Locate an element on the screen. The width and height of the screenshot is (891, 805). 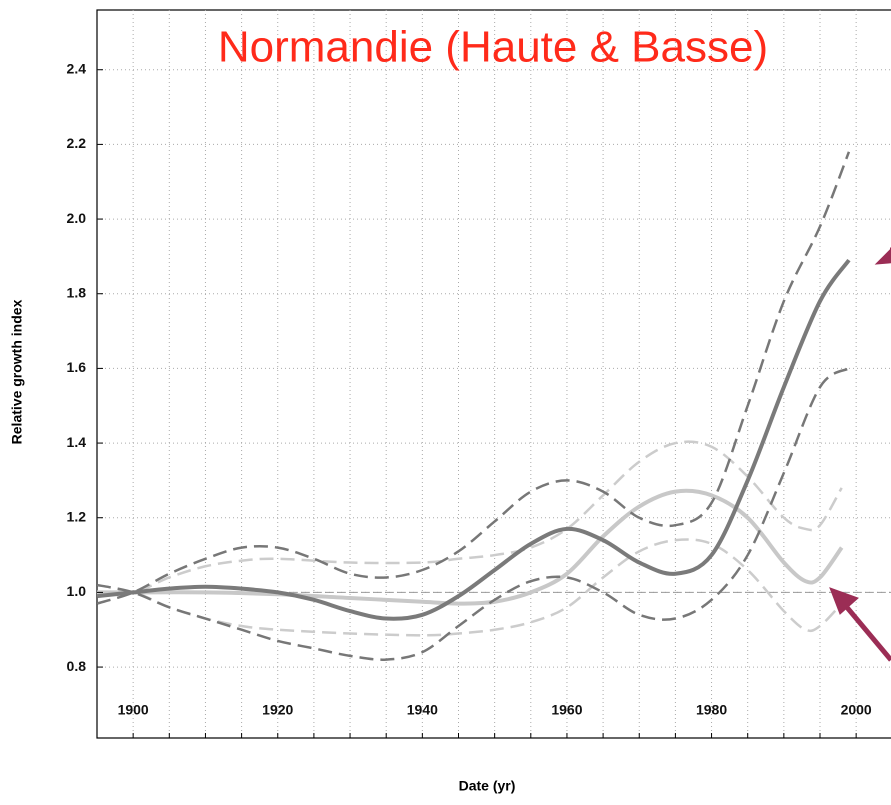
annotation-arrows is located at coordinates (860, 454).